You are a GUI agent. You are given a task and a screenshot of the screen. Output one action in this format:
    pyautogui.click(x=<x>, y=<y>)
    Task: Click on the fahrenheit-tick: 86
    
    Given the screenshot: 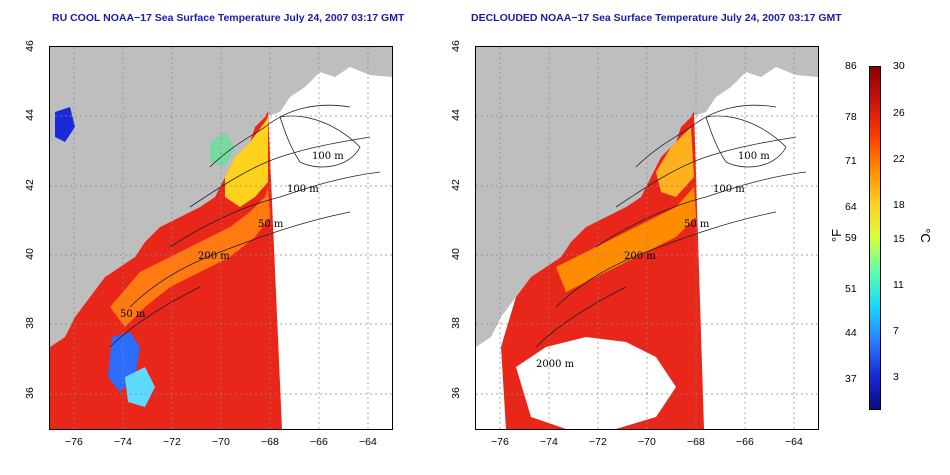 What is the action you would take?
    pyautogui.click(x=851, y=66)
    